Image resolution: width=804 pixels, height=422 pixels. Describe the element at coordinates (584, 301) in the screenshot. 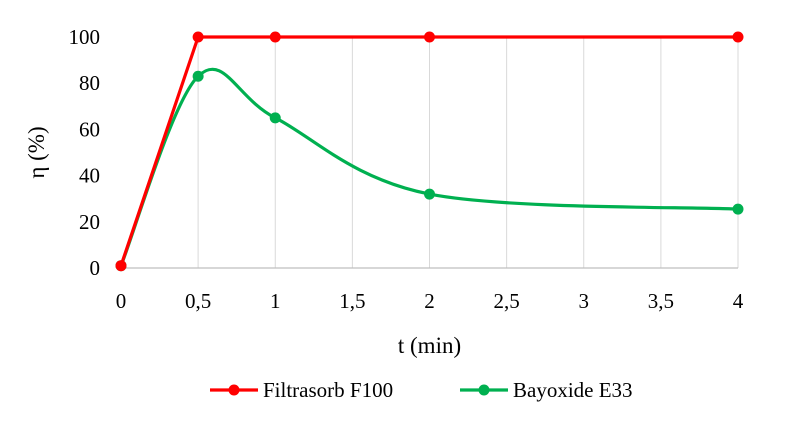

I see `x-tick-label: 3` at that location.